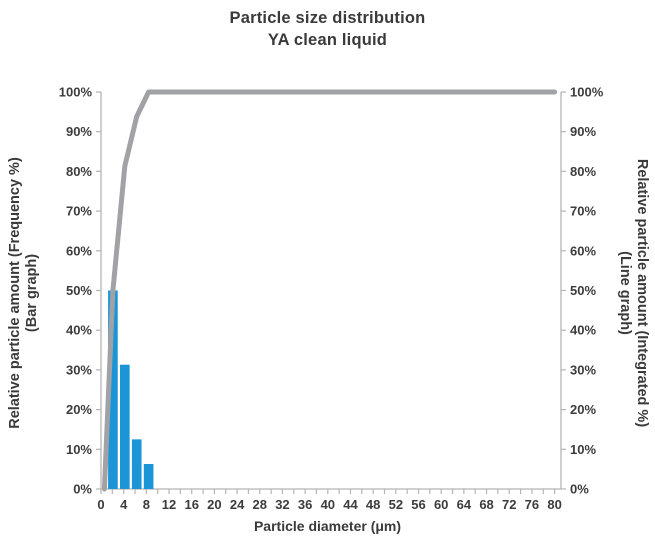  I want to click on y-tick-label-right: 80%, so click(583, 171).